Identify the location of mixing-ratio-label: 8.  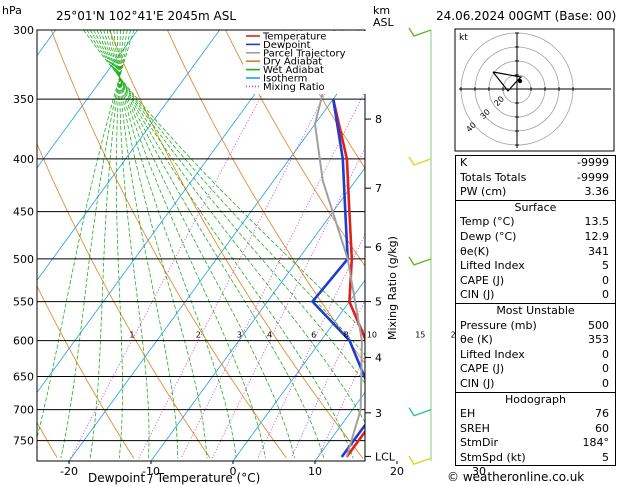
(346, 335).